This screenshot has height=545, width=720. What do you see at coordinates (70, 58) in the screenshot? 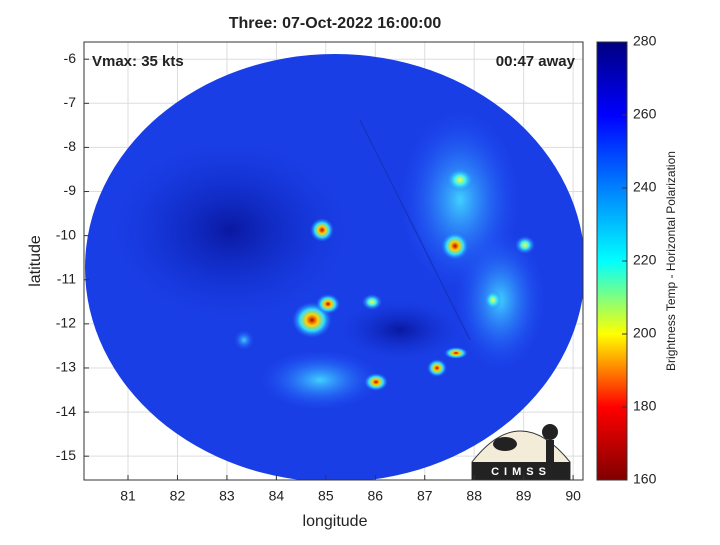
I see `y-tick-label: -6` at bounding box center [70, 58].